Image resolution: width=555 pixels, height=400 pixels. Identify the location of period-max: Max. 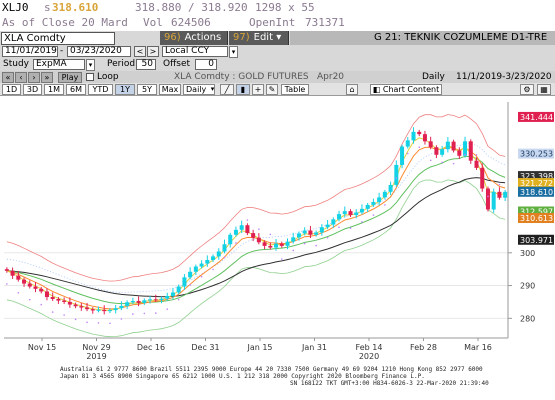
(170, 89).